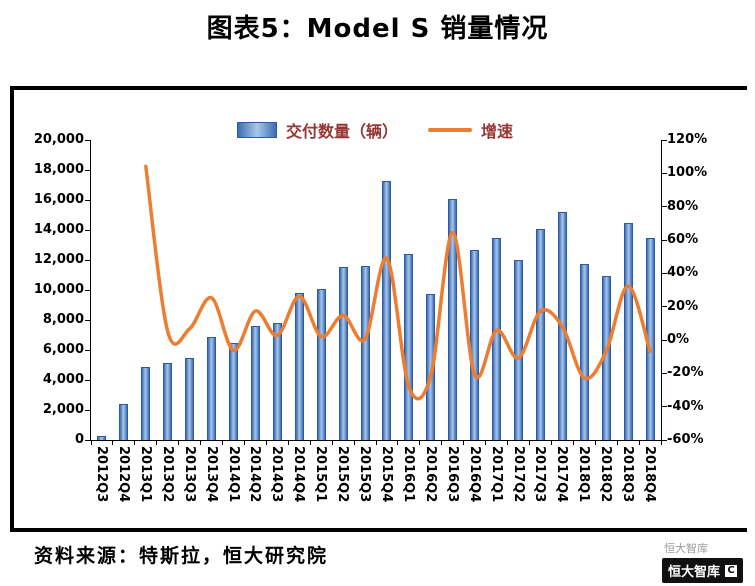 The width and height of the screenshot is (755, 586). What do you see at coordinates (377, 29) in the screenshot?
I see `chart-title: 图表5：Model S 销量情况` at bounding box center [377, 29].